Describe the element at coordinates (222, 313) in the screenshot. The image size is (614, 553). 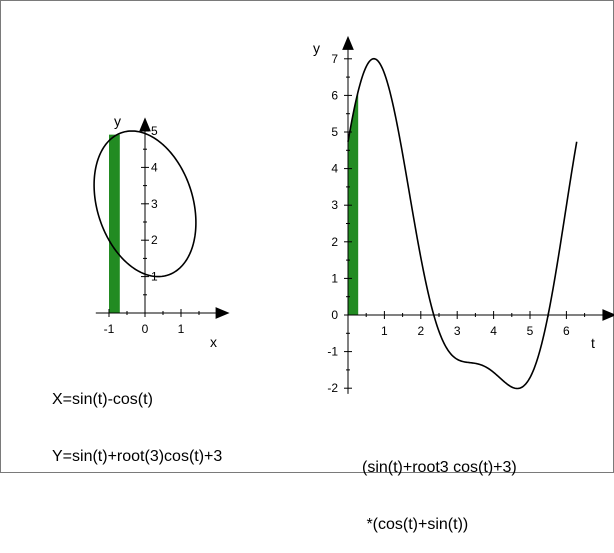
I see `x-axis-arrow` at that location.